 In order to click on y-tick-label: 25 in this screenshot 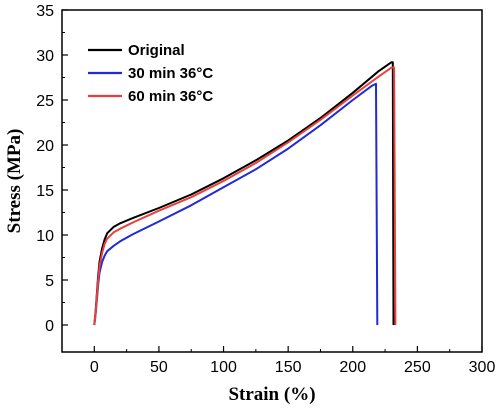, I will do `click(45, 101)`.